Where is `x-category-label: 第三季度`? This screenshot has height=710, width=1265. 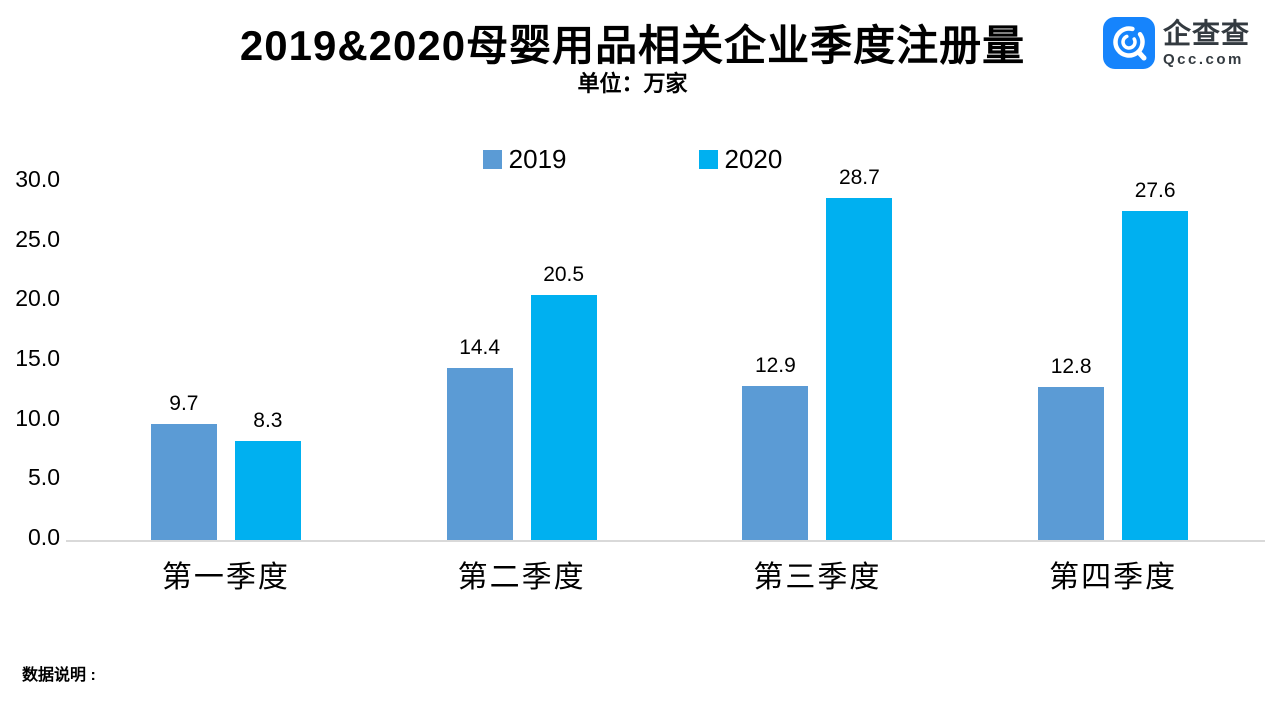
x-category-label: 第三季度 is located at coordinates (817, 577).